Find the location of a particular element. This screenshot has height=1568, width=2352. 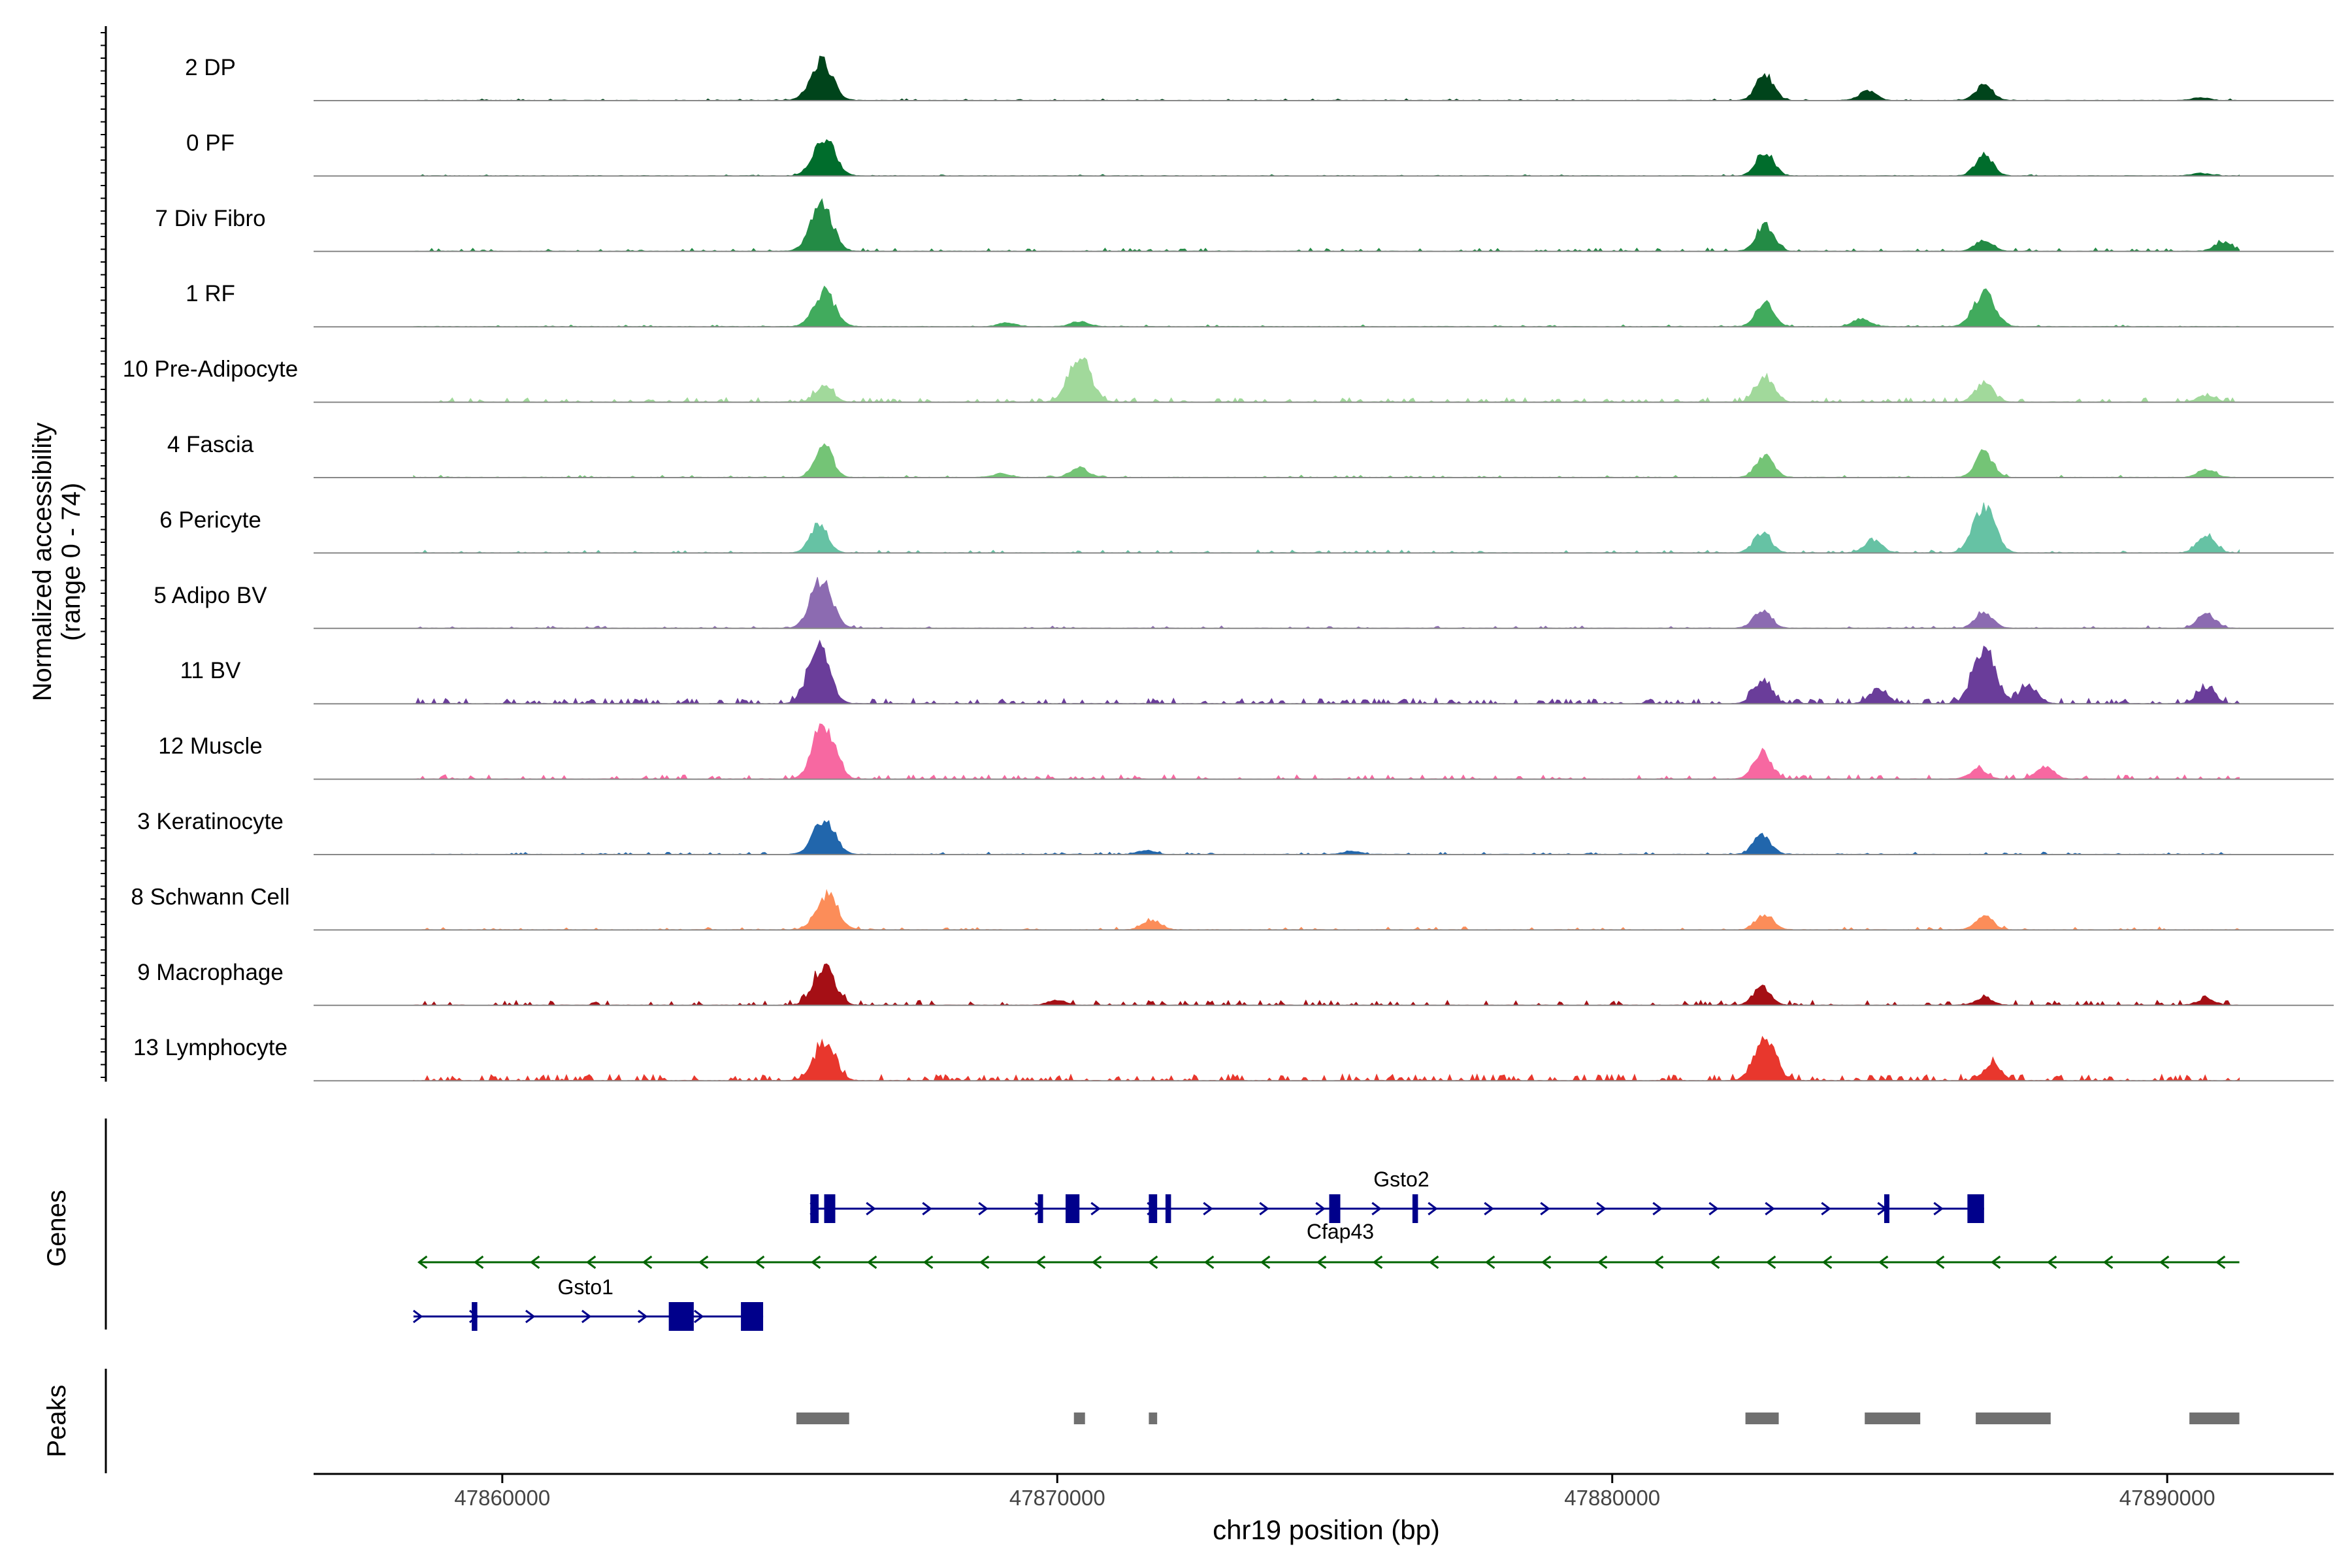

gene-label: Gsto2 is located at coordinates (1401, 1179).